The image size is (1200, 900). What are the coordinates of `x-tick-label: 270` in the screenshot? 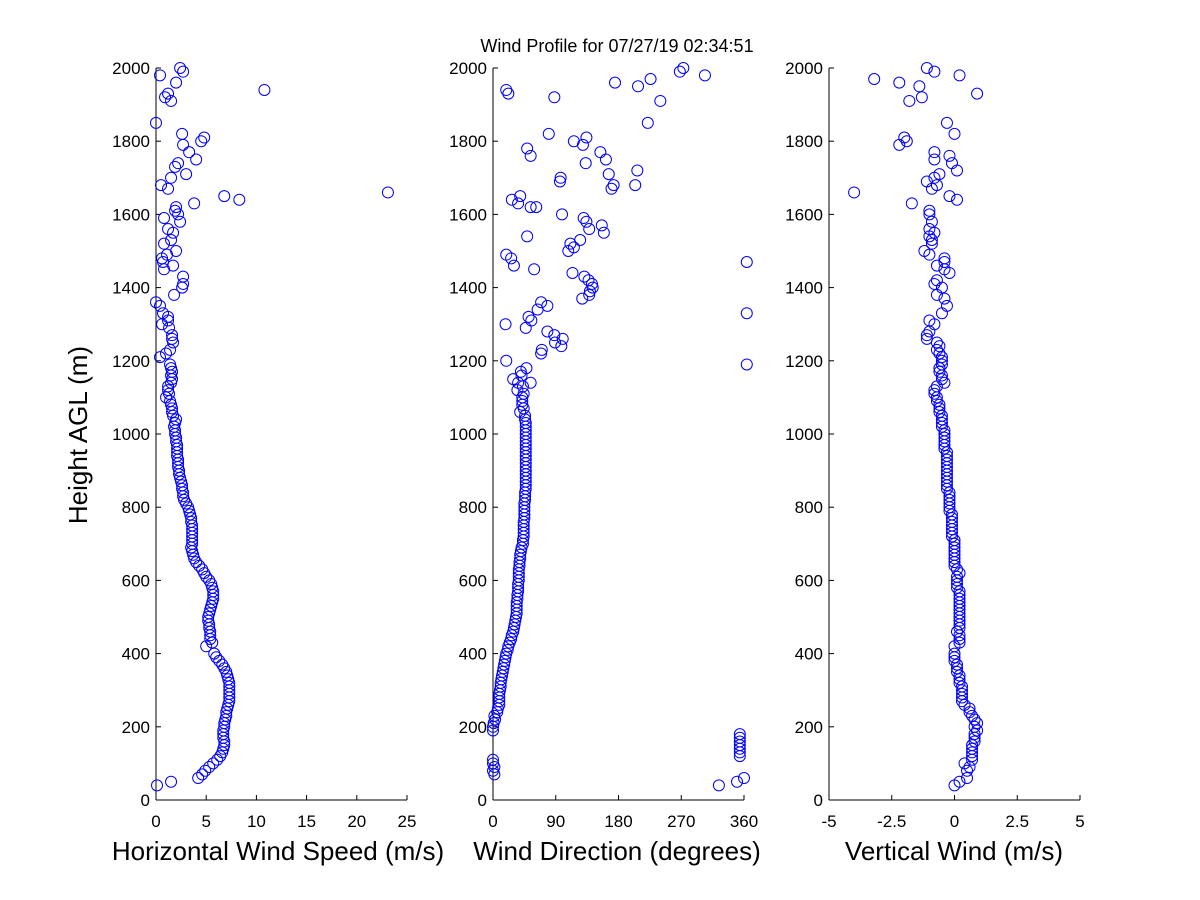 It's located at (681, 821).